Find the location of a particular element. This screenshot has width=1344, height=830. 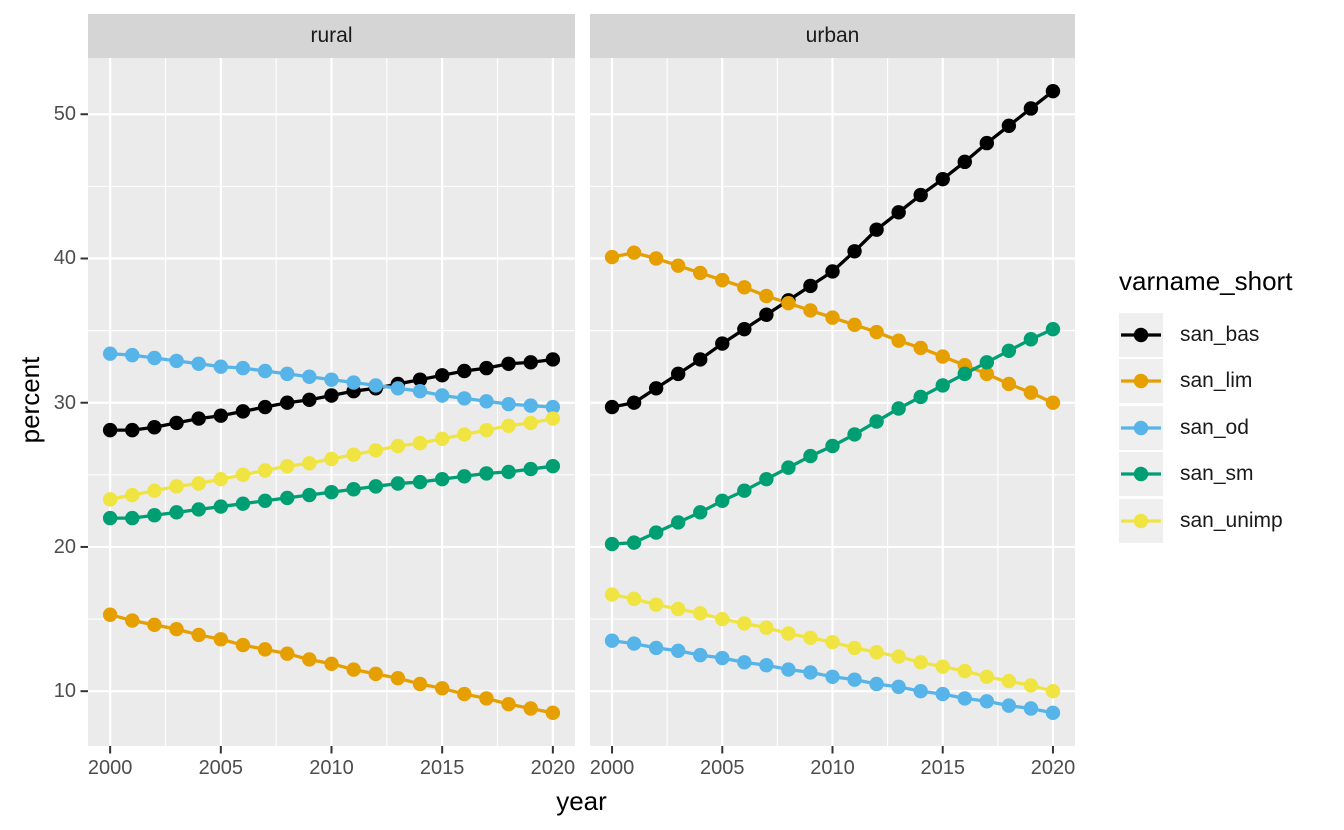

data-point-san_unimp-urban-2011 is located at coordinates (854, 648).